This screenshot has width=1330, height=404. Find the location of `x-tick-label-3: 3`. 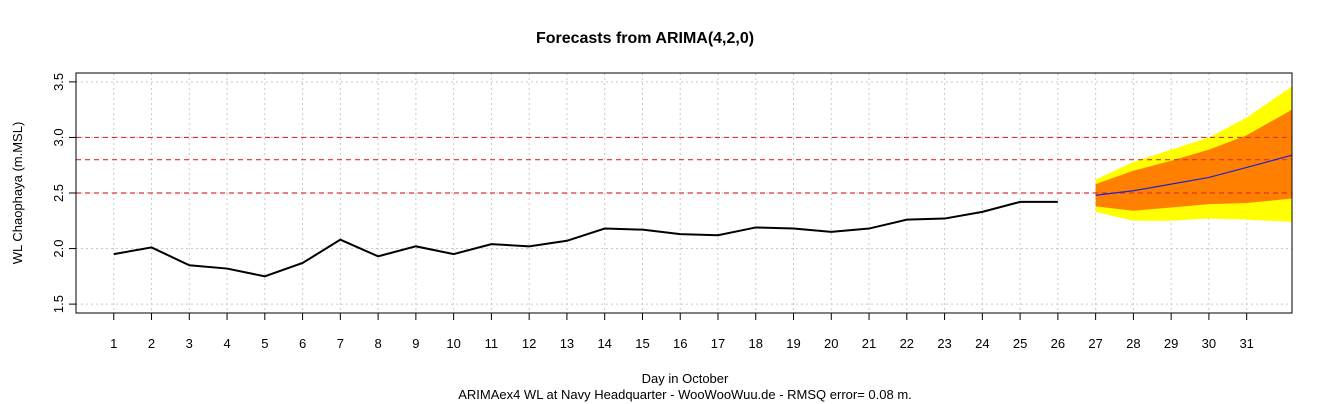

x-tick-label-3: 3 is located at coordinates (189, 343).